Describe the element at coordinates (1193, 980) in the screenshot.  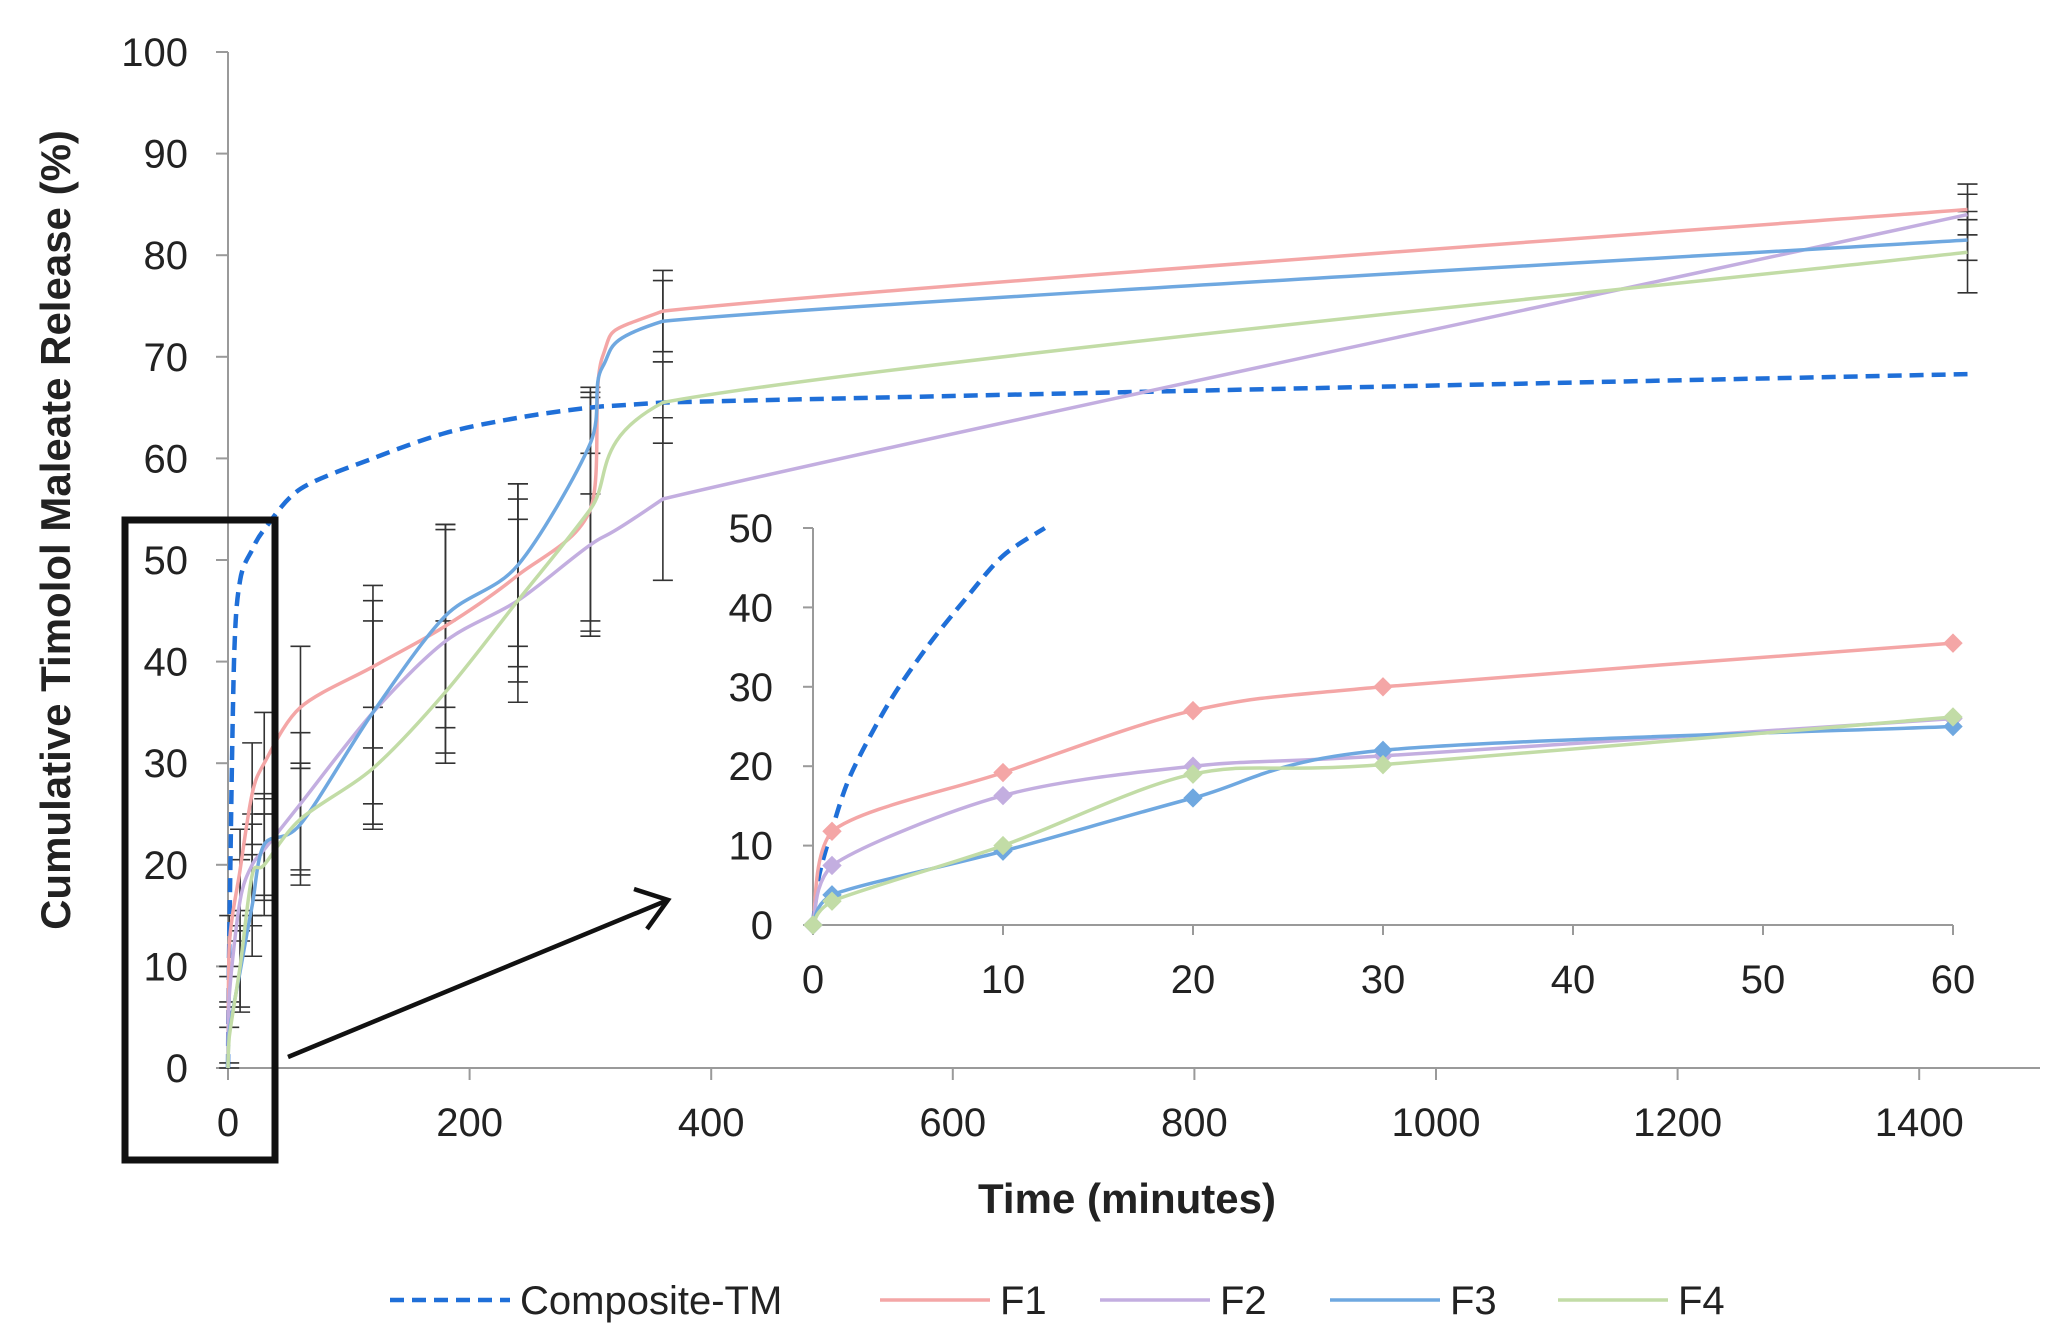
I see `inset-x-tick-label: 20` at that location.